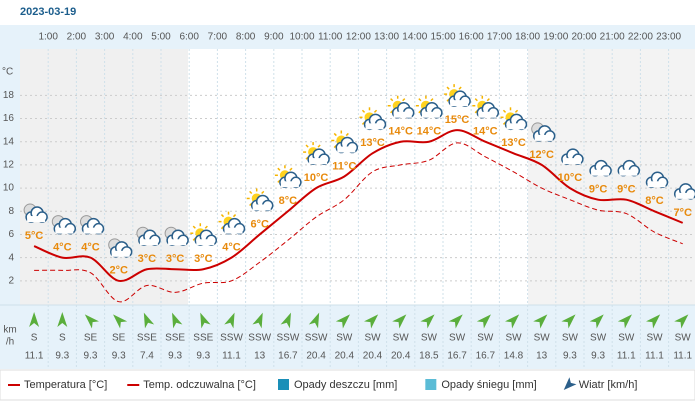  Describe the element at coordinates (77, 37) in the screenshot. I see `hour-label: 2:00` at that location.